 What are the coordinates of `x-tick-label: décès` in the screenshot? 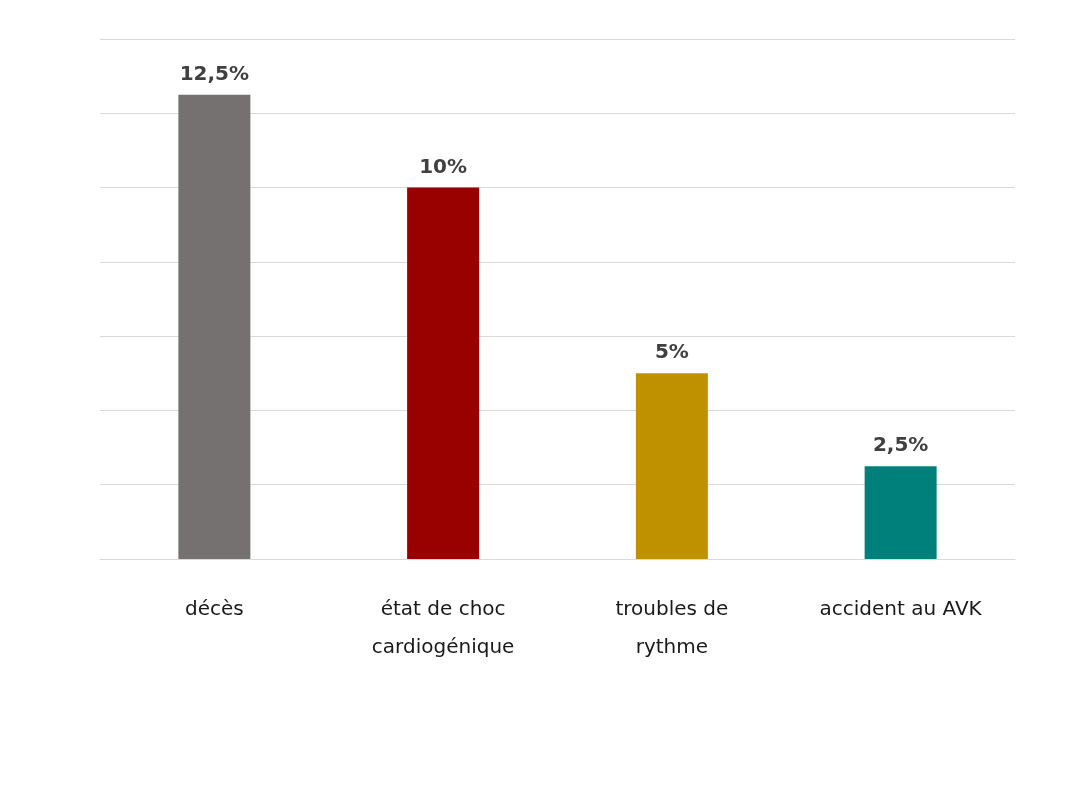 It's located at (214, 608).